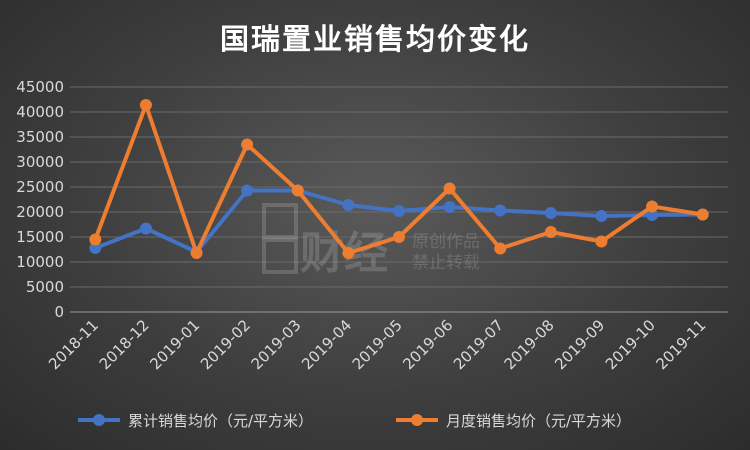 The image size is (750, 450). Describe the element at coordinates (59, 312) in the screenshot. I see `y-tick-label: 0` at that location.